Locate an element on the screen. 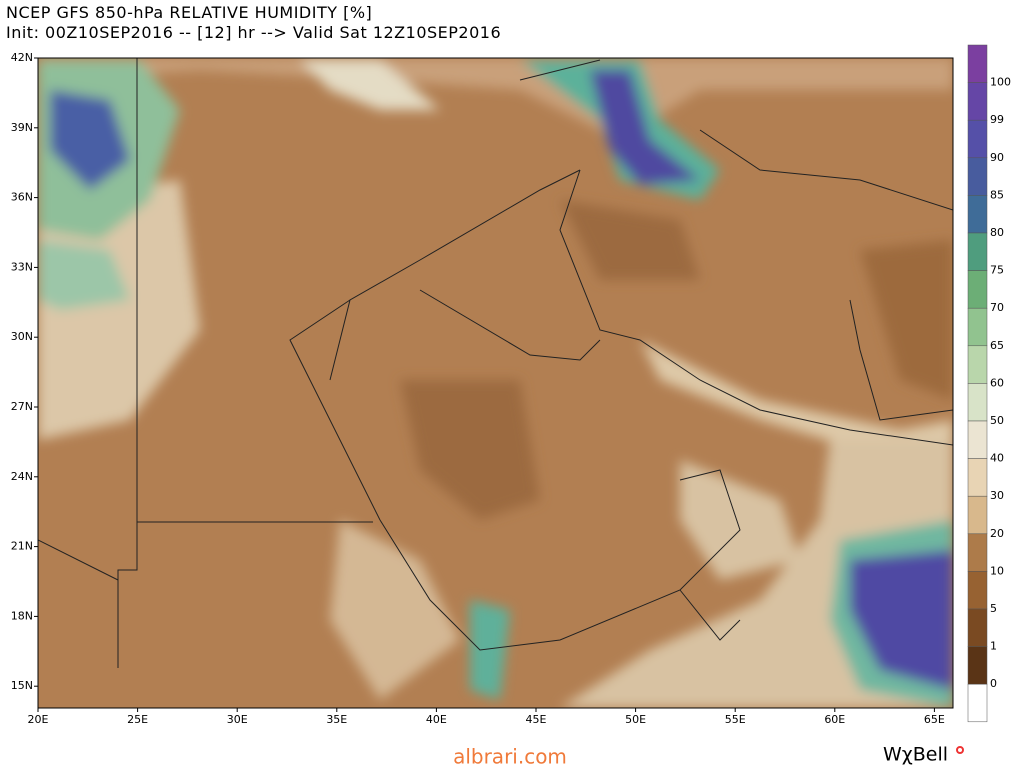  longitude-label: 25E is located at coordinates (137, 719).